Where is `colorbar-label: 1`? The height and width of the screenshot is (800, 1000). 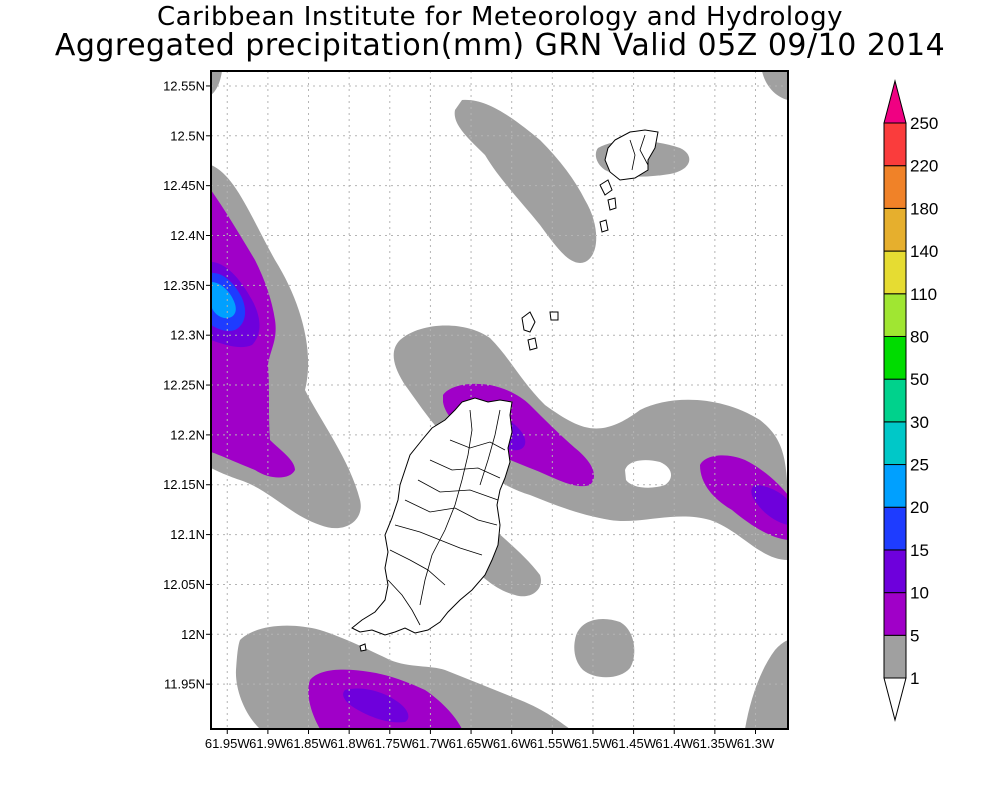
colorbar-label: 1 is located at coordinates (914, 678).